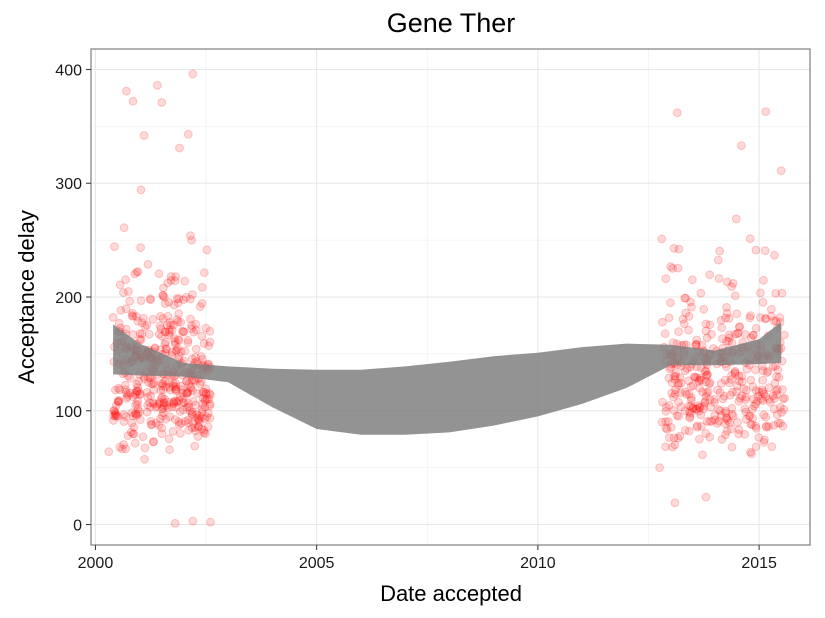 This screenshot has height=618, width=825. Describe the element at coordinates (451, 23) in the screenshot. I see `chart-title: Gene Ther` at that location.